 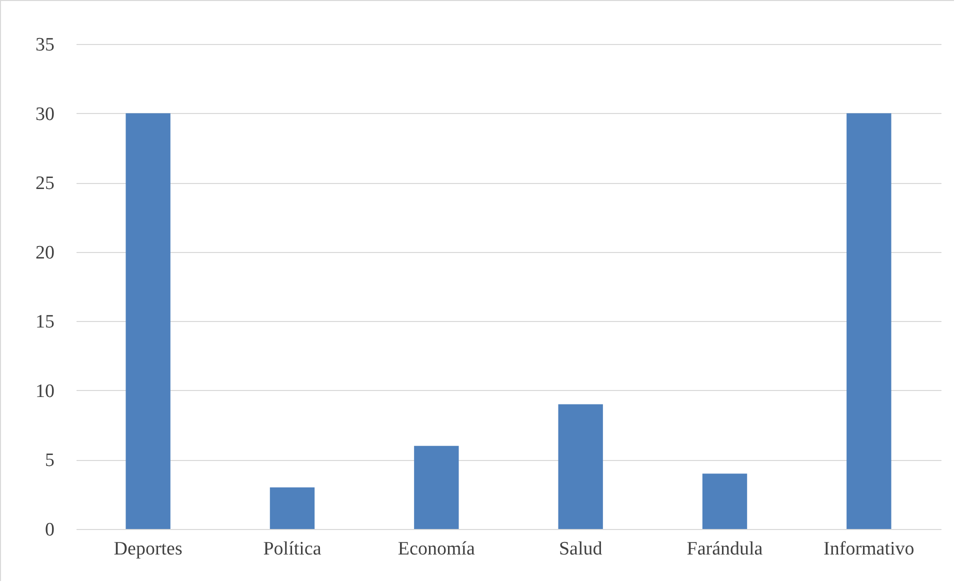 What do you see at coordinates (45, 253) in the screenshot?
I see `y-tick-label: 20` at bounding box center [45, 253].